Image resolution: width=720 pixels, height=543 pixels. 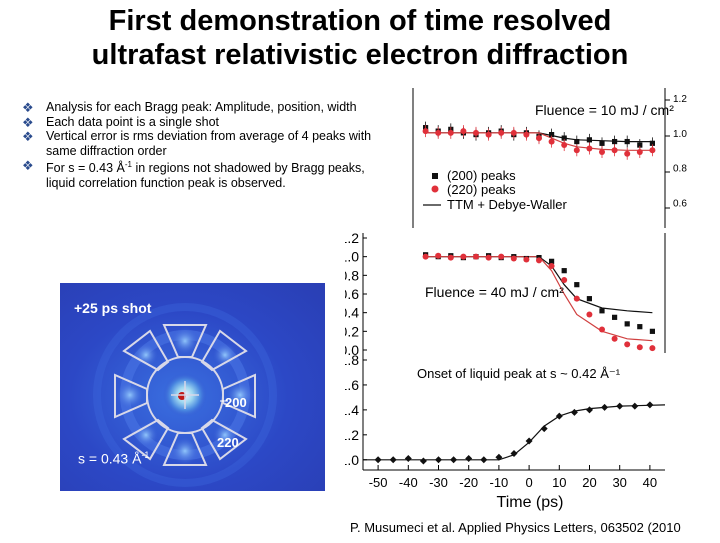 I want to click on bullet-text-pre: For s = 0.43 Å, so click(x=85, y=168).